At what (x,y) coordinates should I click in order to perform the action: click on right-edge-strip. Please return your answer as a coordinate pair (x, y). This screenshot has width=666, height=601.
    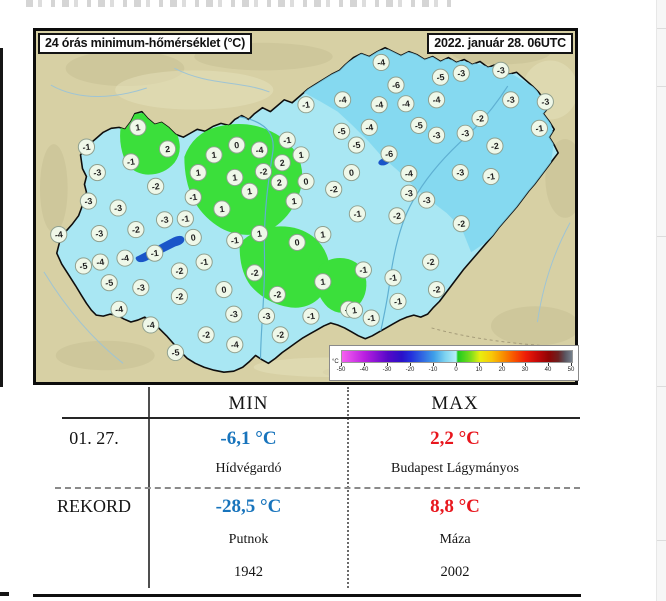
    Looking at the image, I should click on (661, 300).